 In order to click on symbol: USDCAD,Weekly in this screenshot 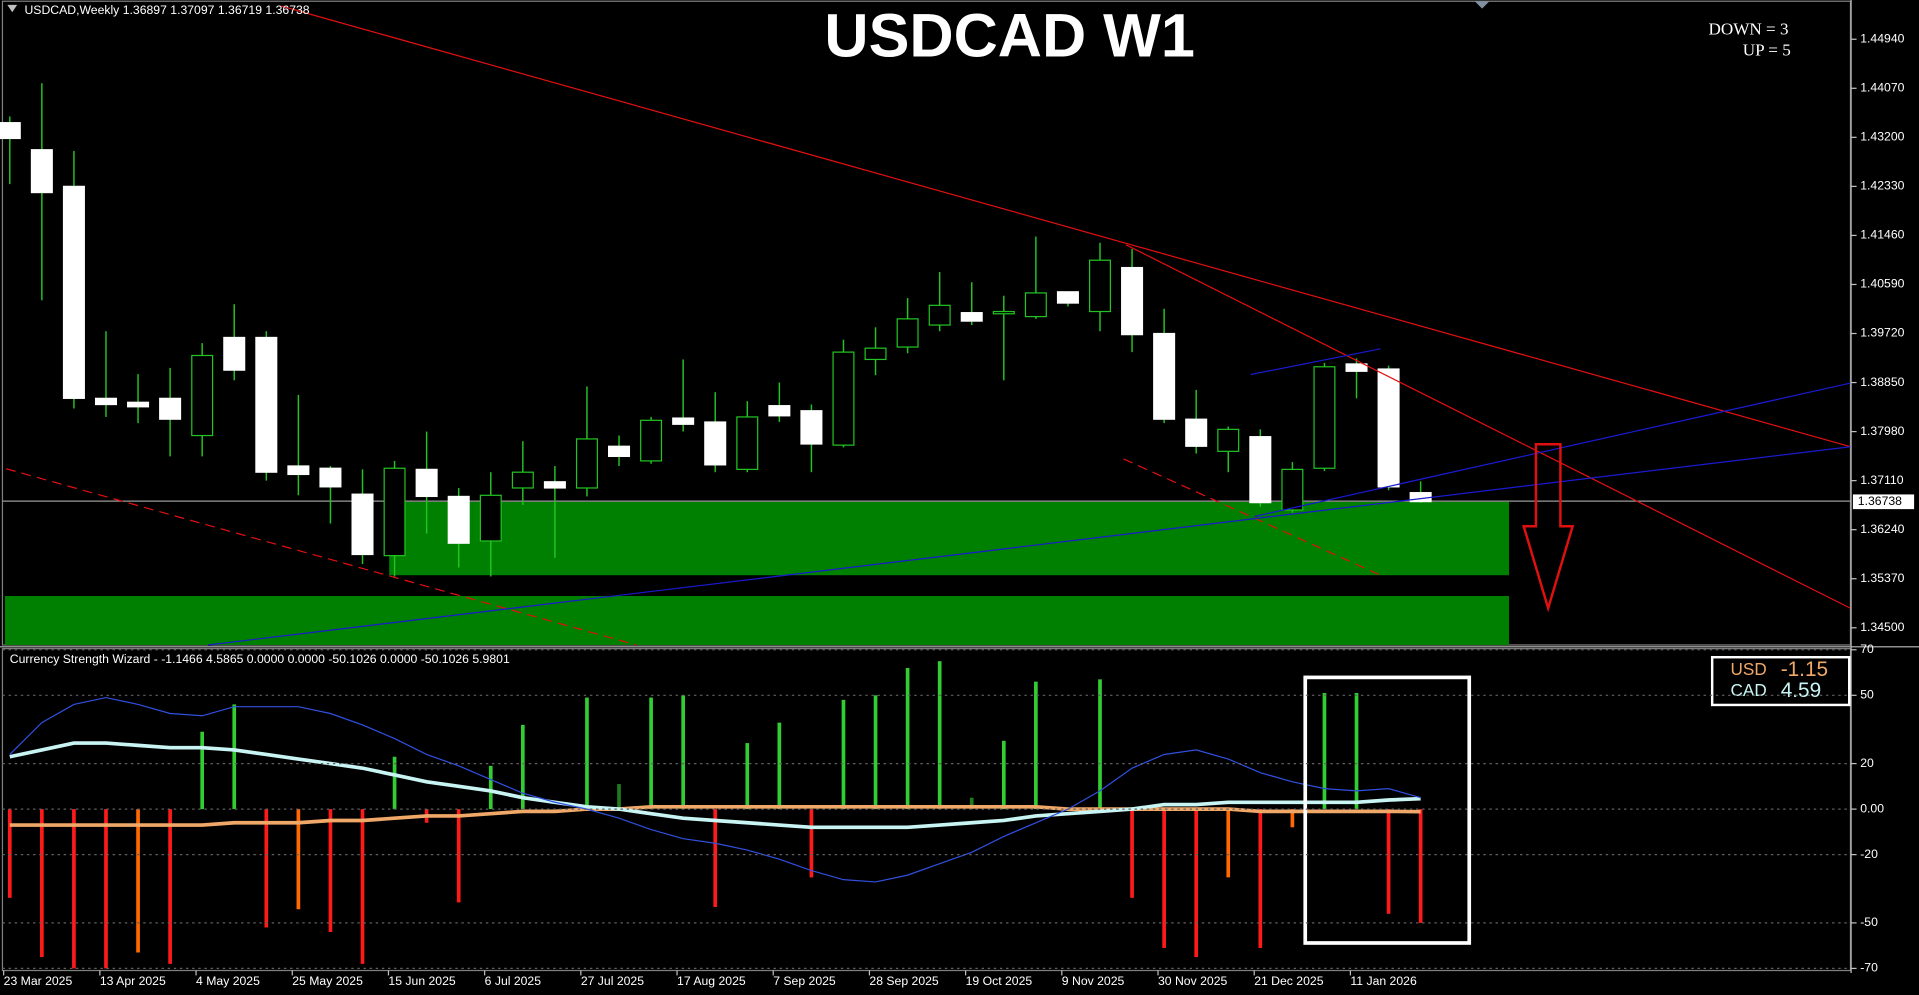, I will do `click(72, 10)`.